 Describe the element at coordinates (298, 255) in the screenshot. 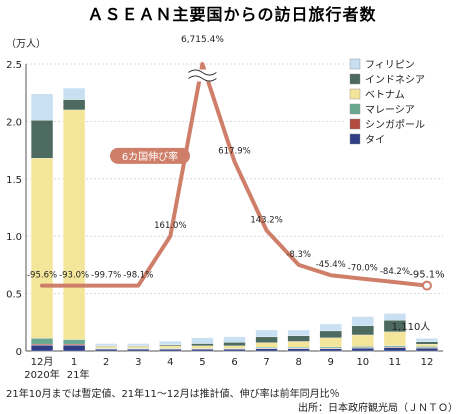

I see `growth-rate-label: -8.3%` at that location.